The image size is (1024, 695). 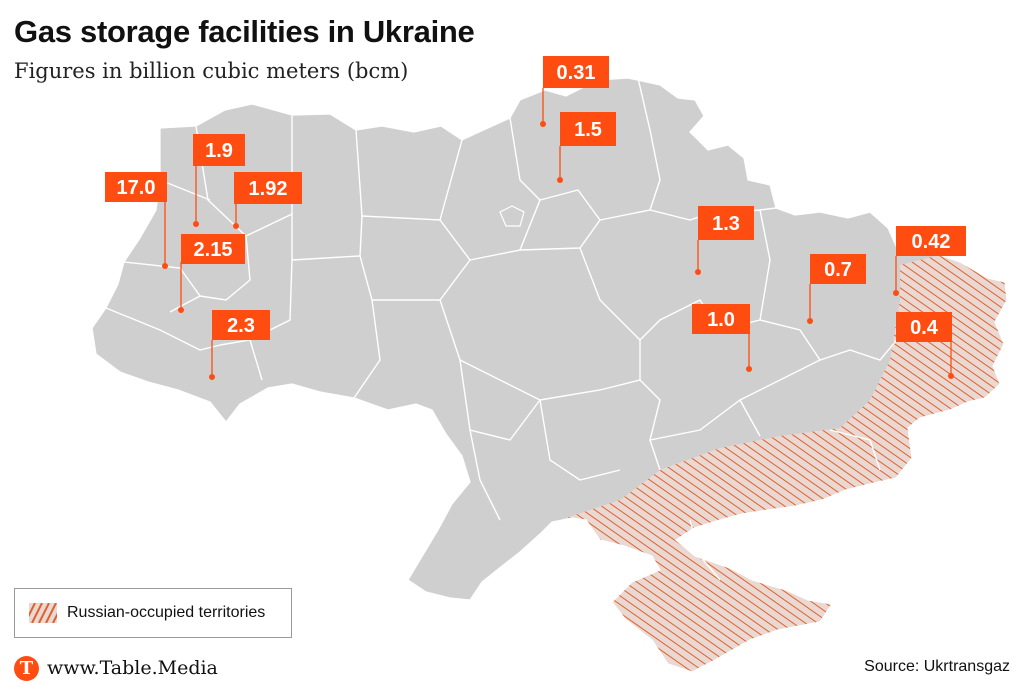 I want to click on facility-label-5: 2.3, so click(x=241, y=326).